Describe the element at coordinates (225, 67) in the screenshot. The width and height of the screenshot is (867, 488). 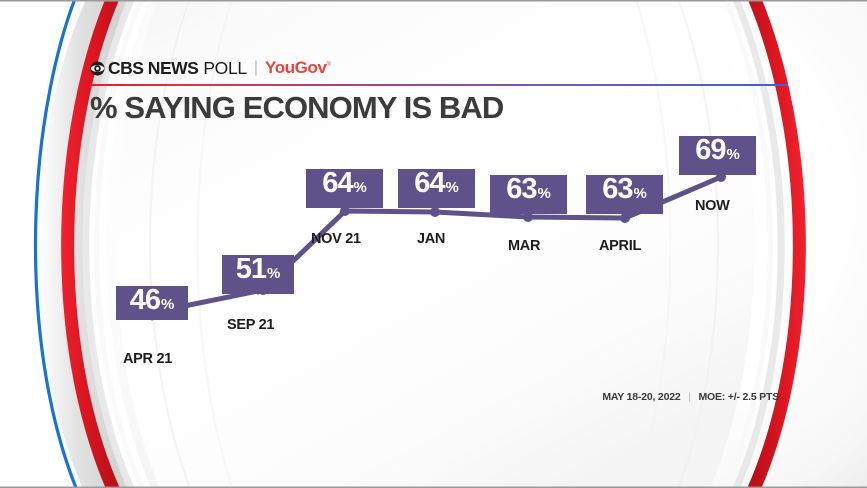
I see `brand-poll: POLL` at that location.